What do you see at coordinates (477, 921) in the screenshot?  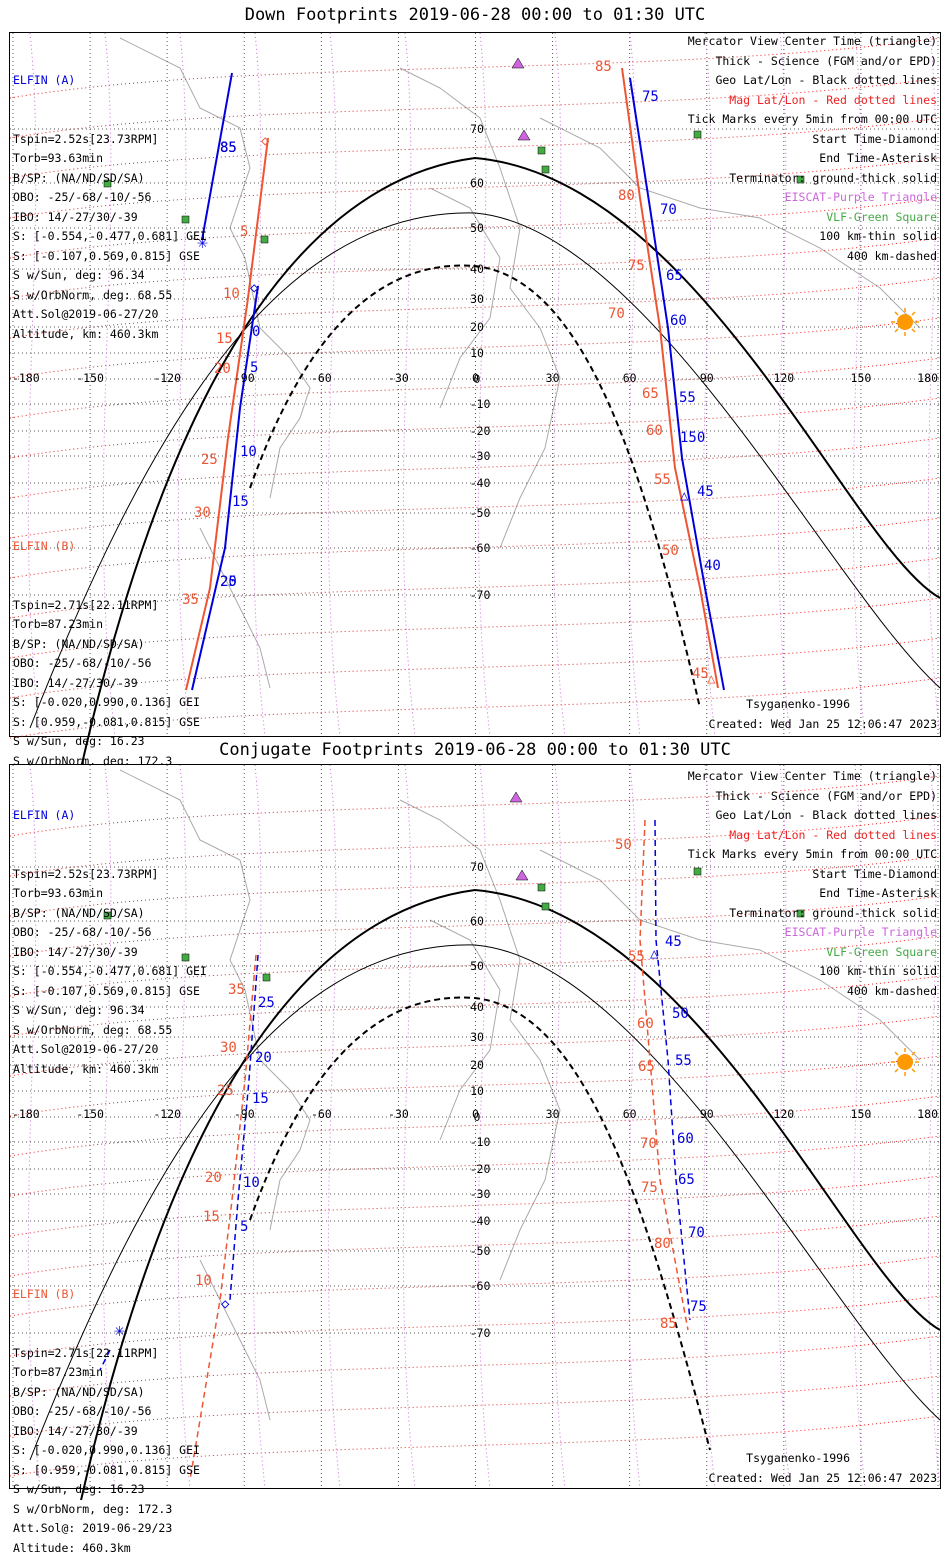 I see `lat-tick-label: 60` at bounding box center [477, 921].